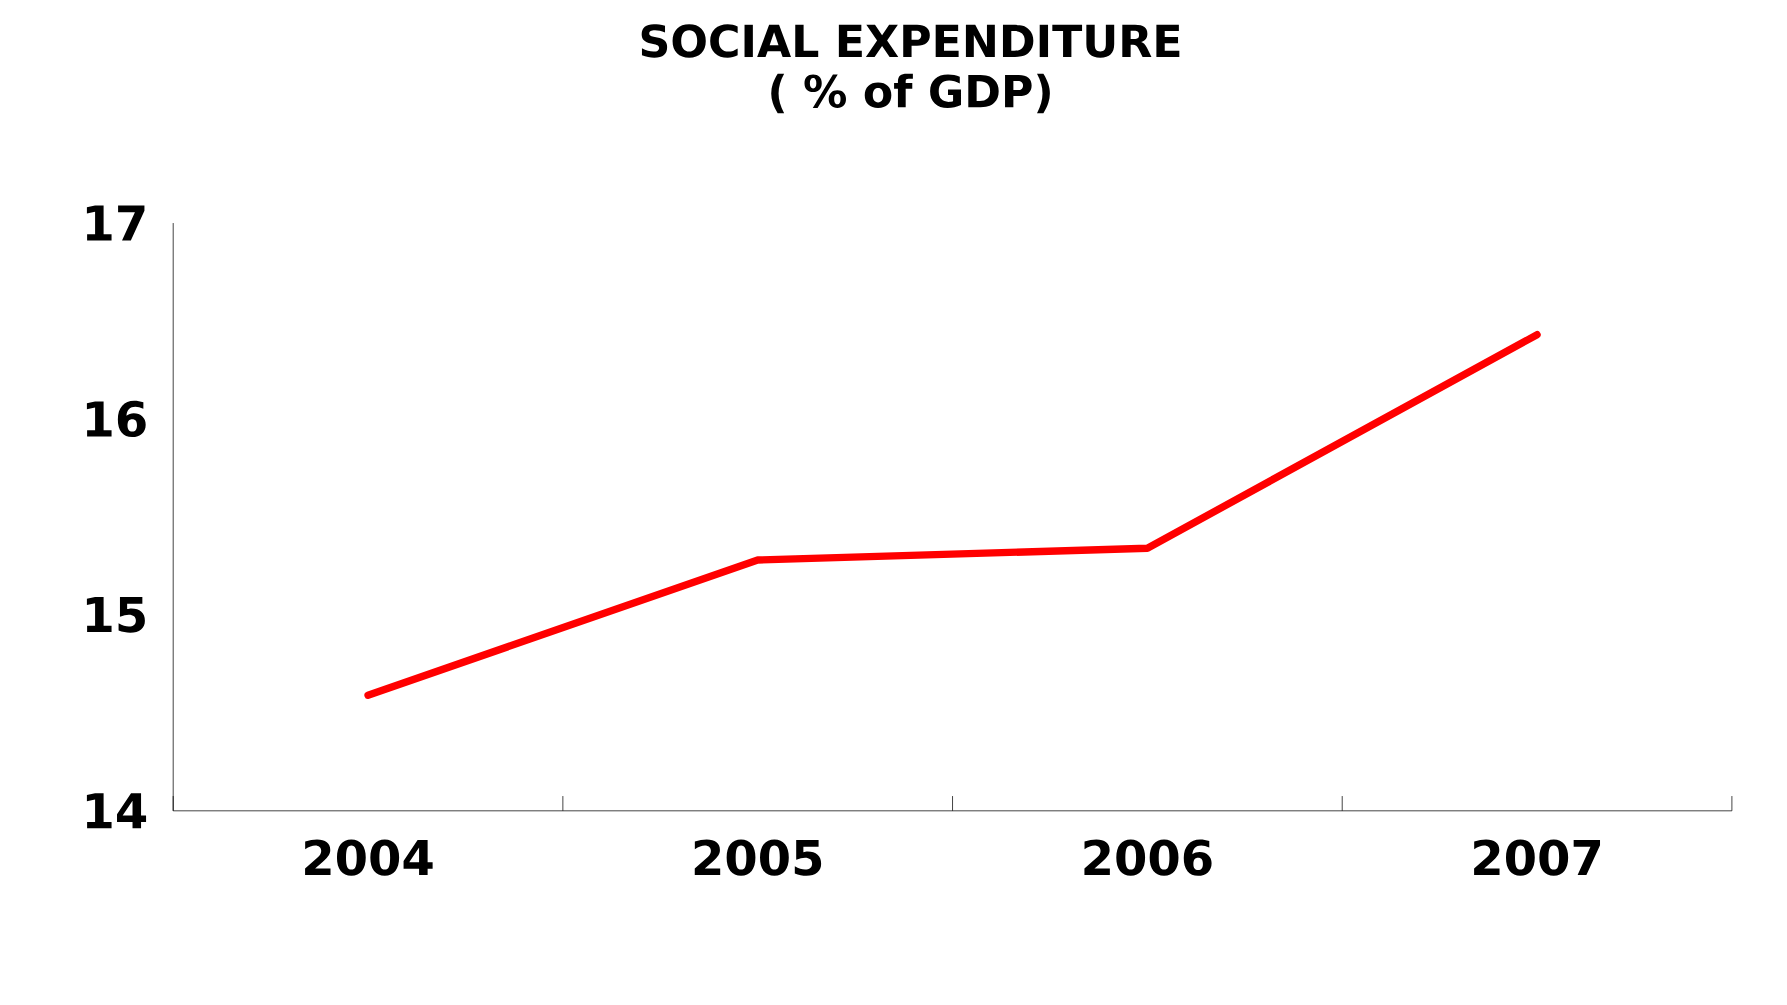 The image size is (1787, 1005). I want to click on x-tick-label: 2006, so click(1148, 857).